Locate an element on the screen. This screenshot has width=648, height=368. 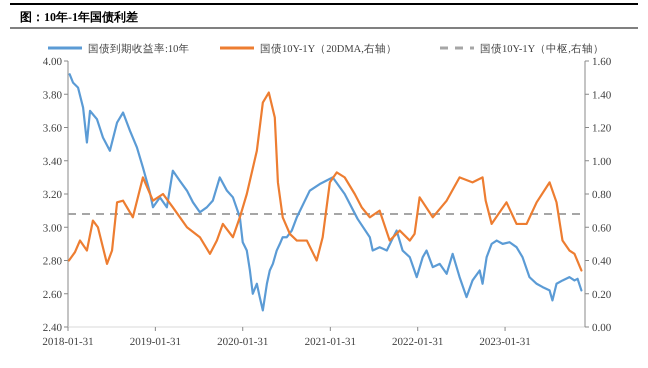
y2-tick-label: 1.40 is located at coordinates (602, 95).